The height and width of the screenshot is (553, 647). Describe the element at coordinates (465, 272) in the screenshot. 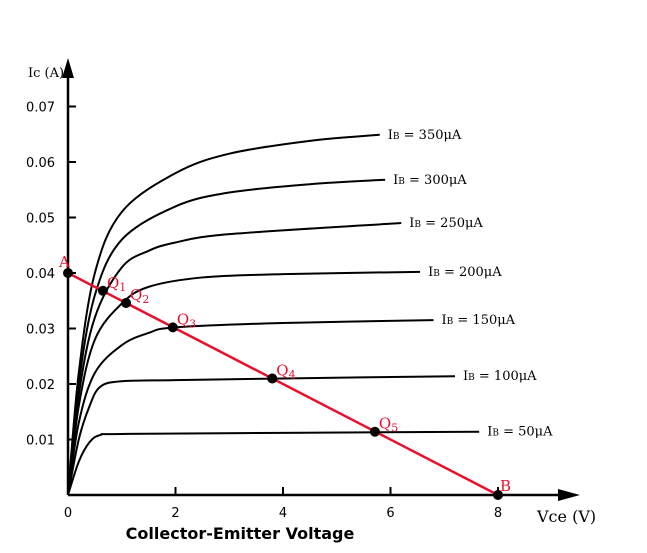

I see `ib-curve-label: IB = 200μA` at that location.